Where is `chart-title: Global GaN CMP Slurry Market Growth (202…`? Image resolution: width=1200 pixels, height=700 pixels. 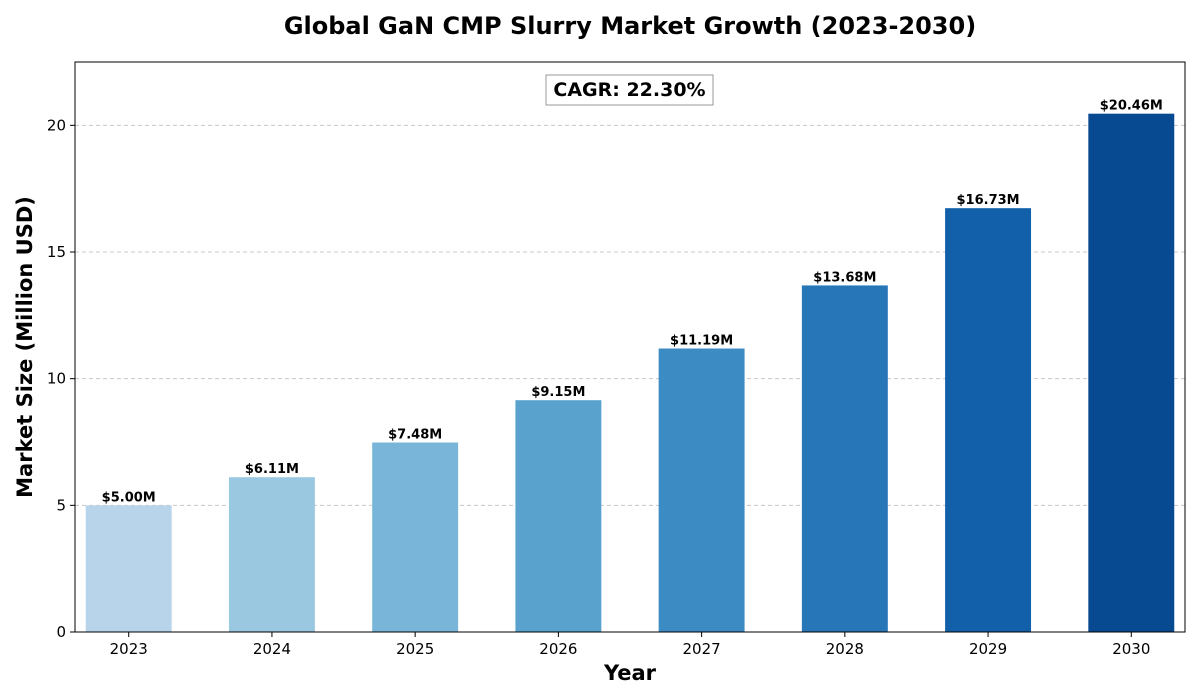 chart-title: Global GaN CMP Slurry Market Growth (202… is located at coordinates (630, 26).